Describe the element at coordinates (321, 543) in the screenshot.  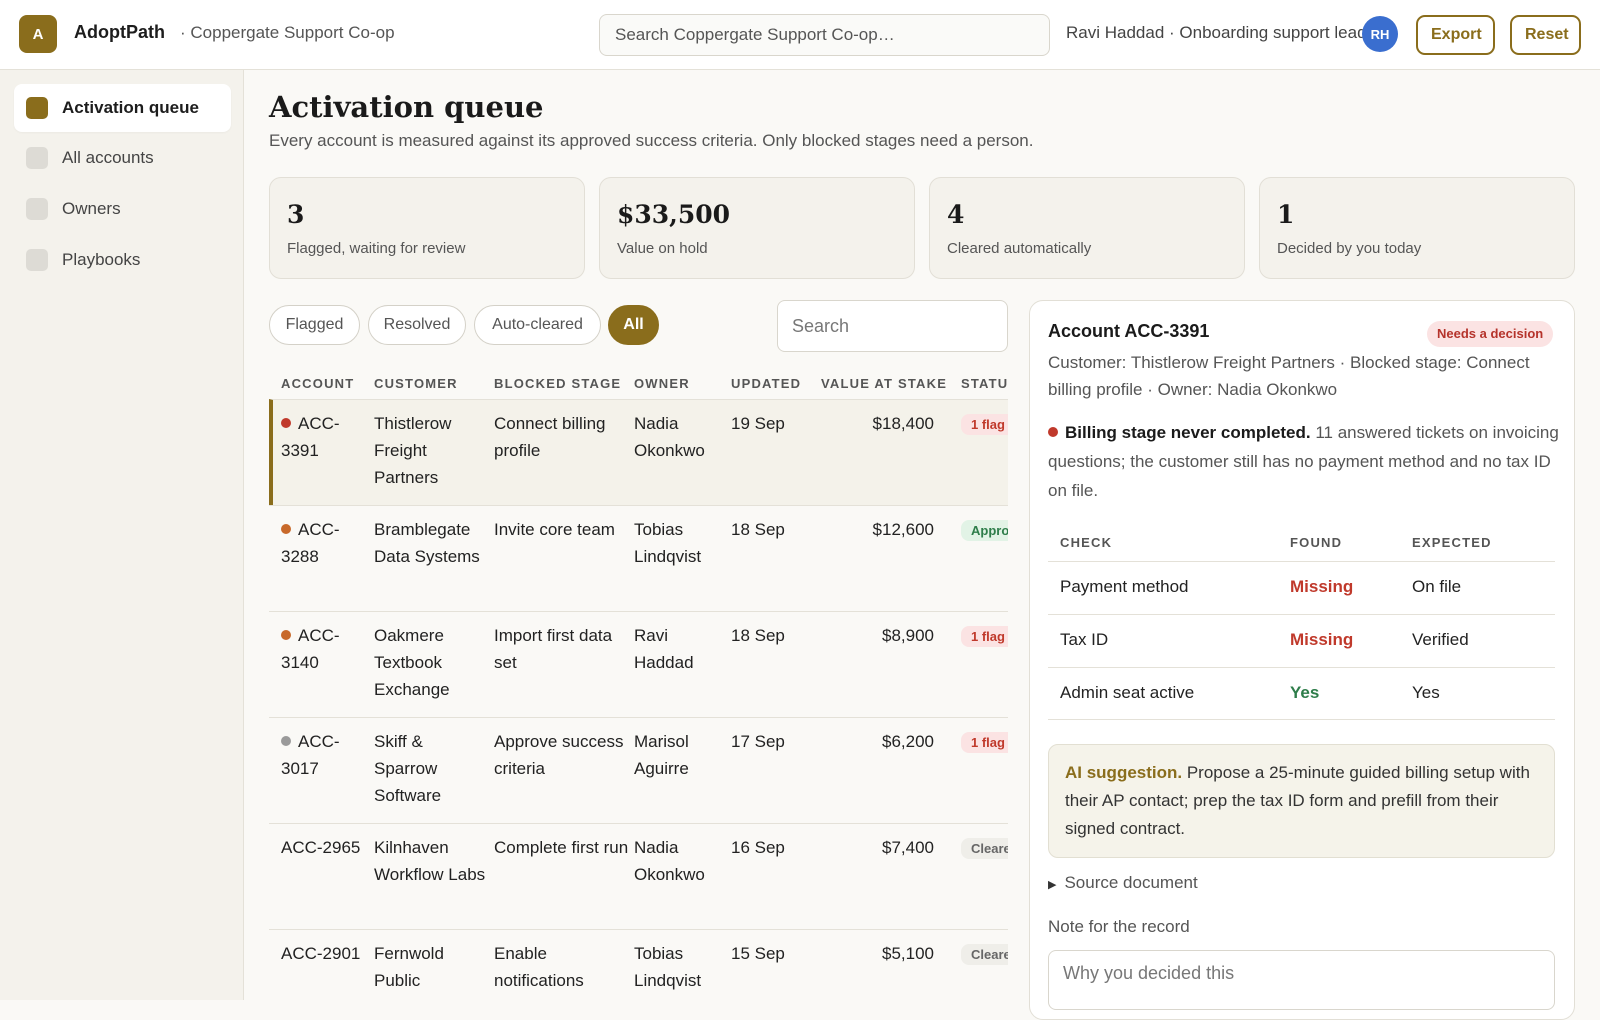
I see `cell-account: ACC-3288` at that location.